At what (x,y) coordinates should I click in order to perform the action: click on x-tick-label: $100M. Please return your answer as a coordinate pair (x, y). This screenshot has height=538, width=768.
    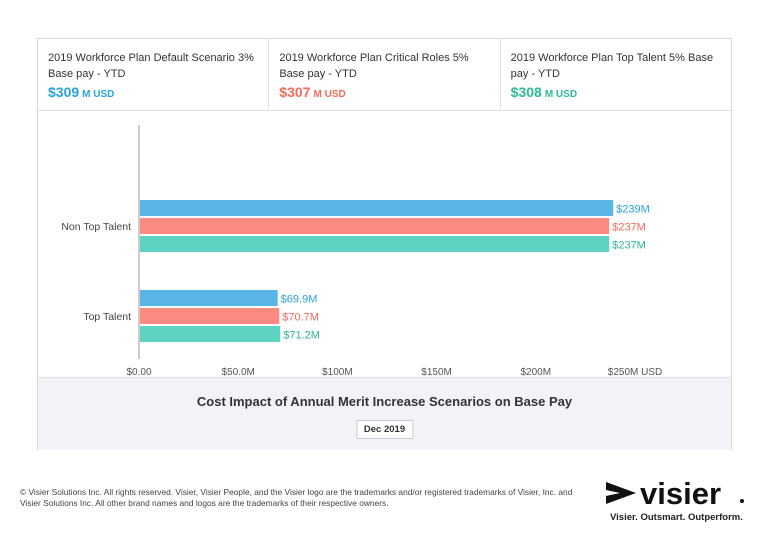
    Looking at the image, I should click on (337, 372).